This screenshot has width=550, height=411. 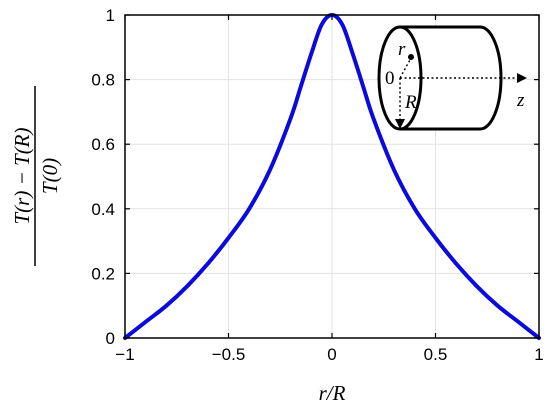 What do you see at coordinates (22, 175) in the screenshot?
I see `y-axis-label-numerator: T(r) − T(R)` at bounding box center [22, 175].